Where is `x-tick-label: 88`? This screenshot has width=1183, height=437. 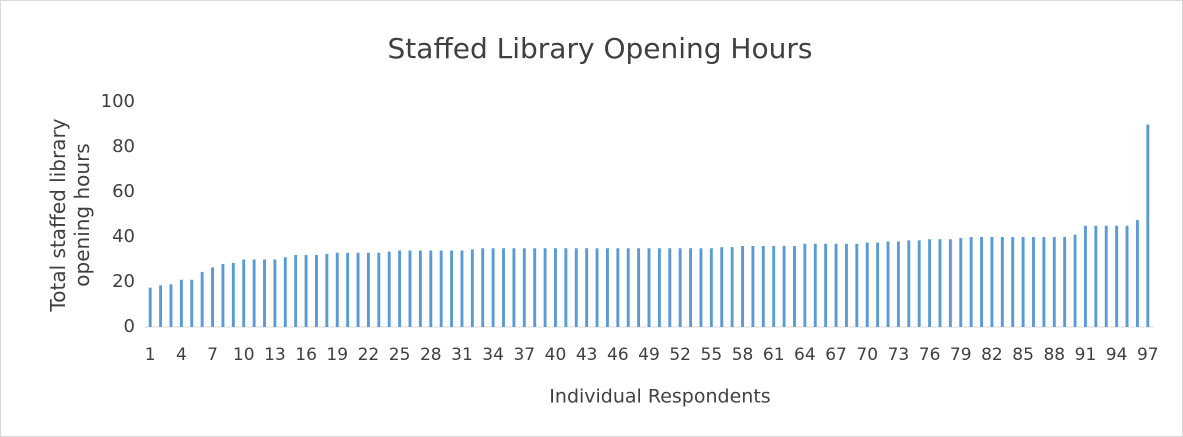
x-tick-label: 88 is located at coordinates (1054, 355).